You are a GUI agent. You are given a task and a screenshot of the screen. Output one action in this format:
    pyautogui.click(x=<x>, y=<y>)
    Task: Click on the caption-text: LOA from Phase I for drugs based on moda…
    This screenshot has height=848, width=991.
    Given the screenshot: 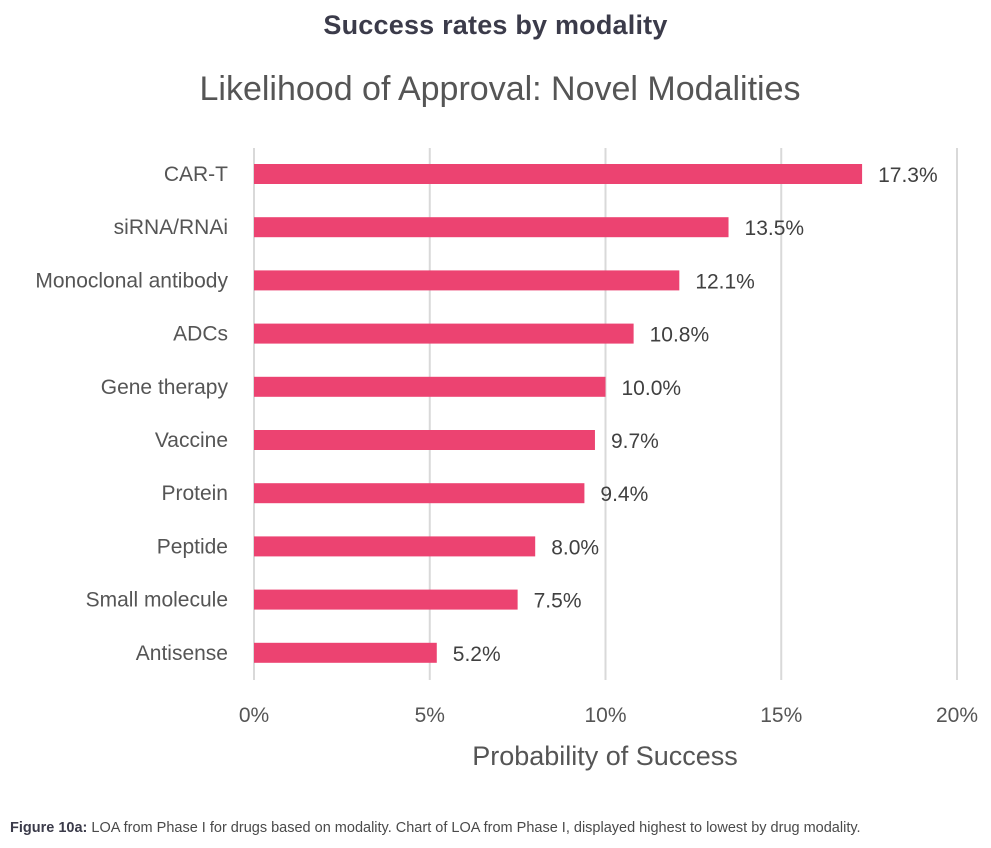 What is the action you would take?
    pyautogui.click(x=474, y=828)
    